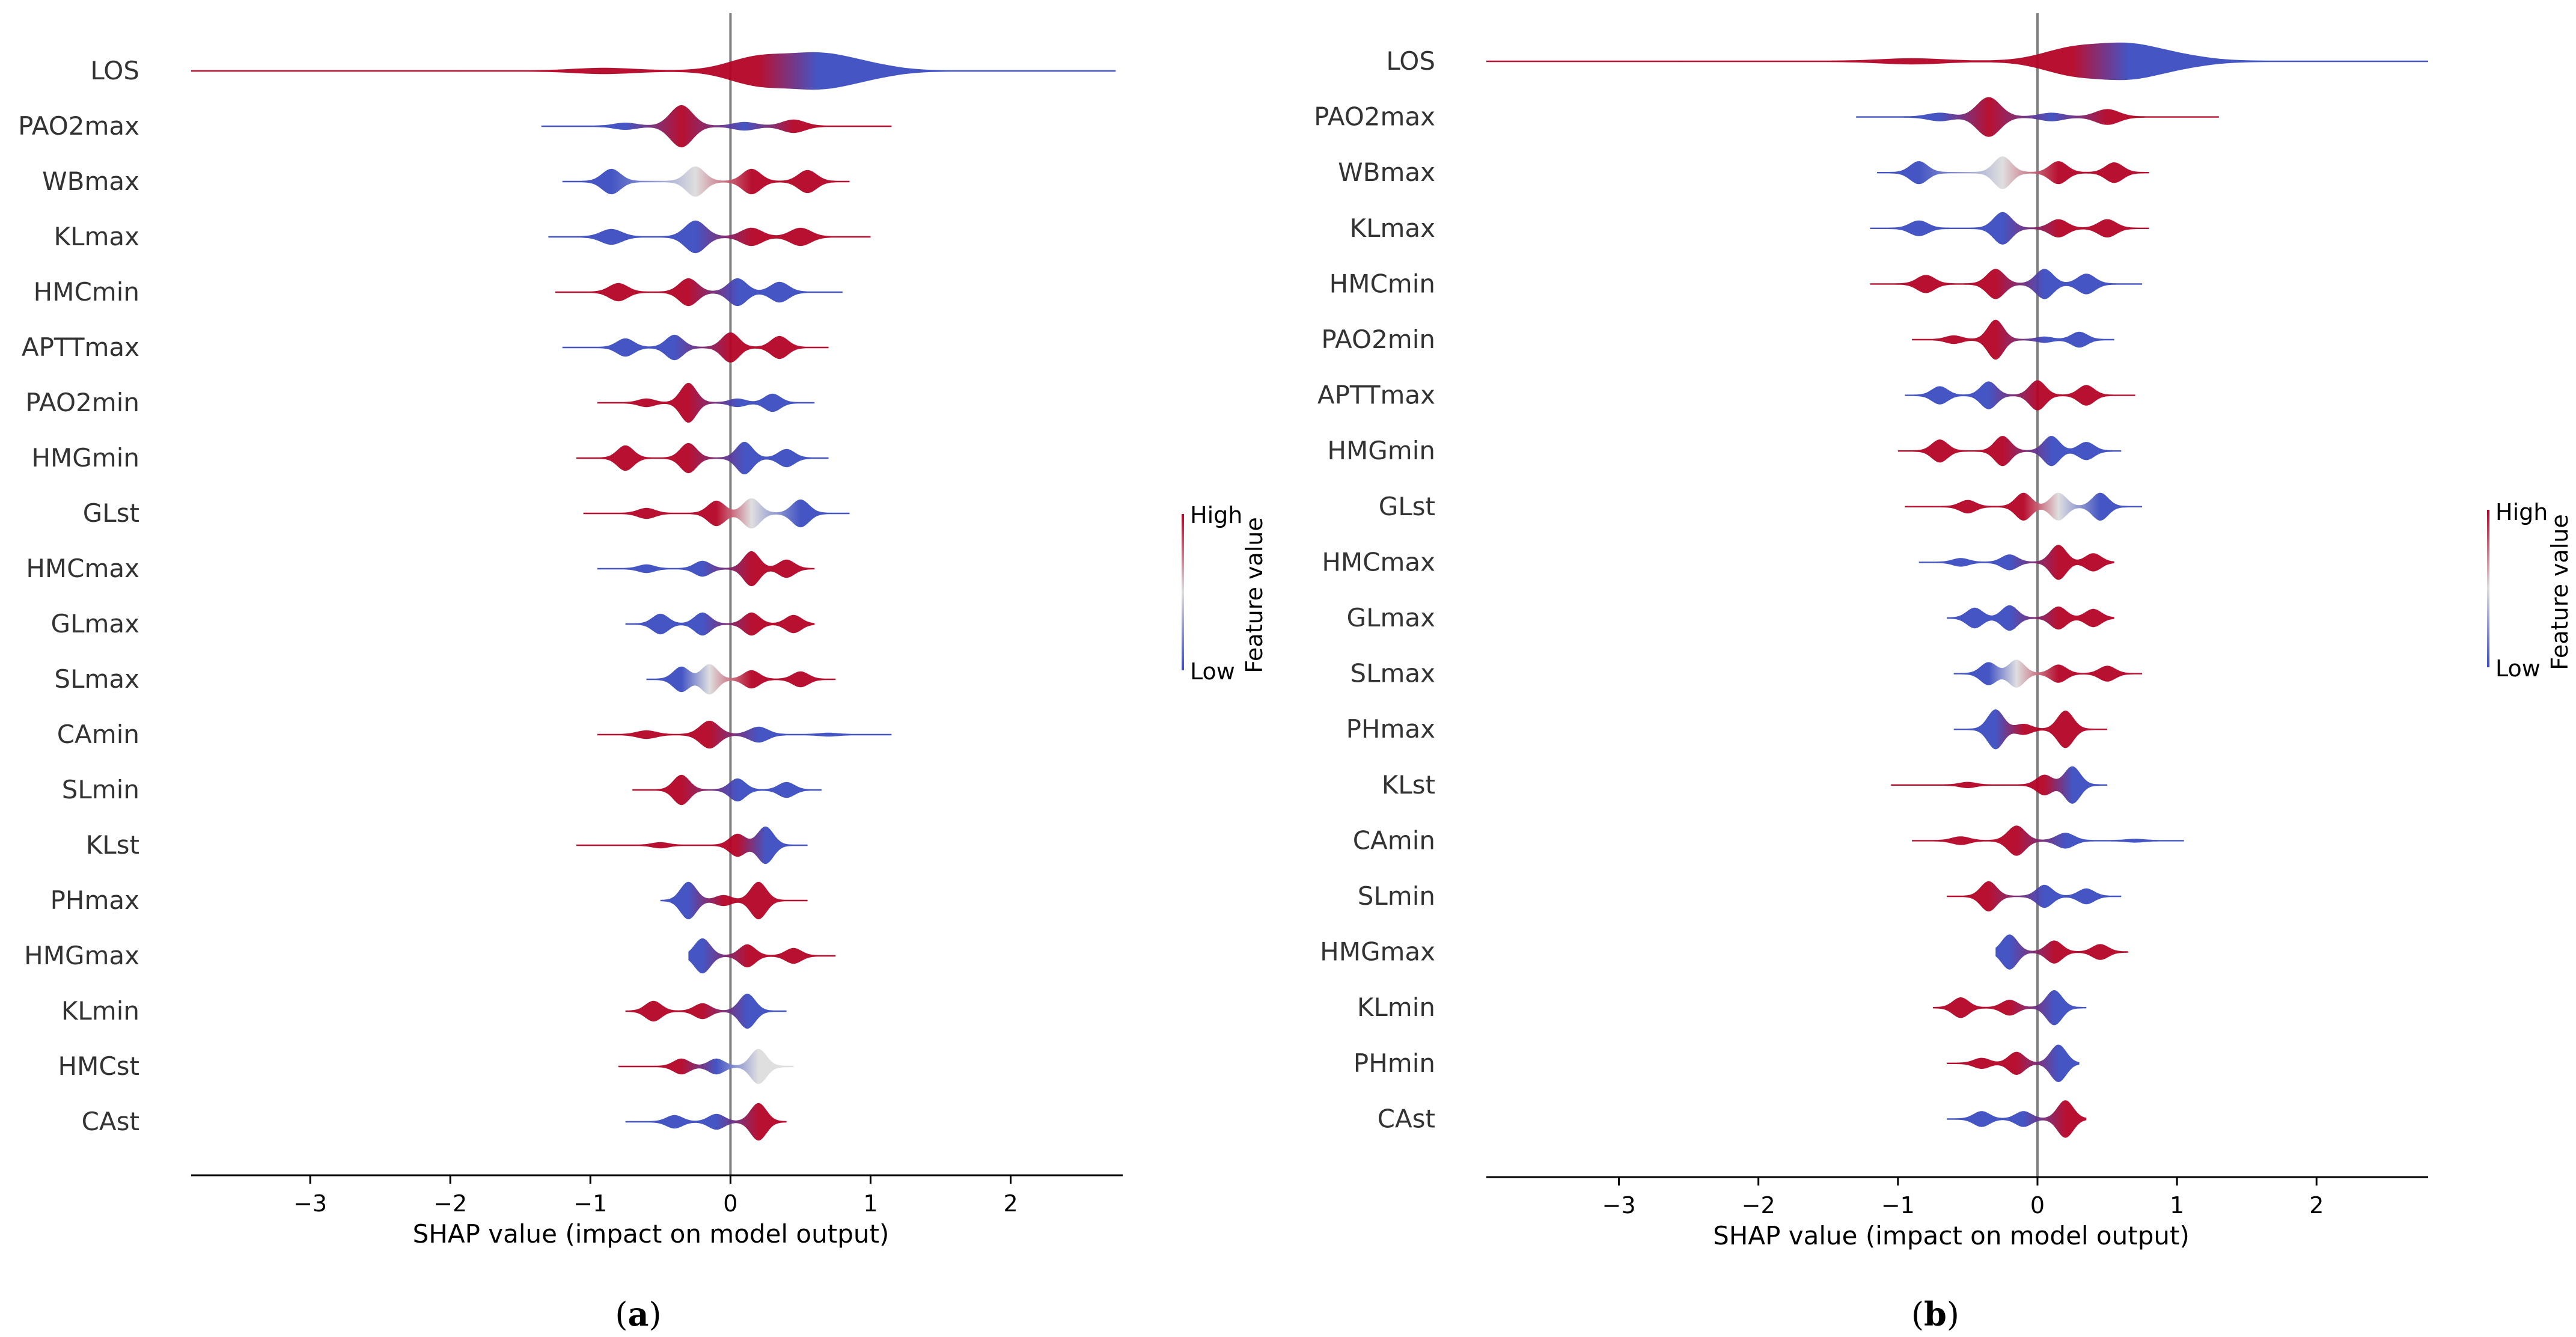 Image resolution: width=2576 pixels, height=1337 pixels. What do you see at coordinates (96, 679) in the screenshot?
I see `feature-label-SLmax: SLmax` at bounding box center [96, 679].